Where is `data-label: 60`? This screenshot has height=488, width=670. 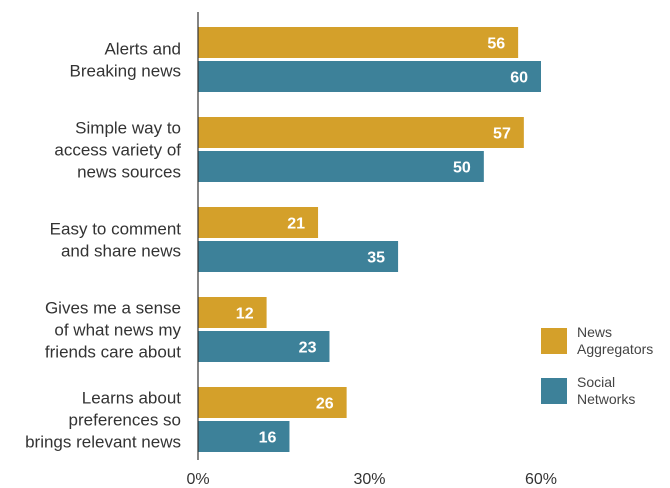 data-label: 60 is located at coordinates (519, 78).